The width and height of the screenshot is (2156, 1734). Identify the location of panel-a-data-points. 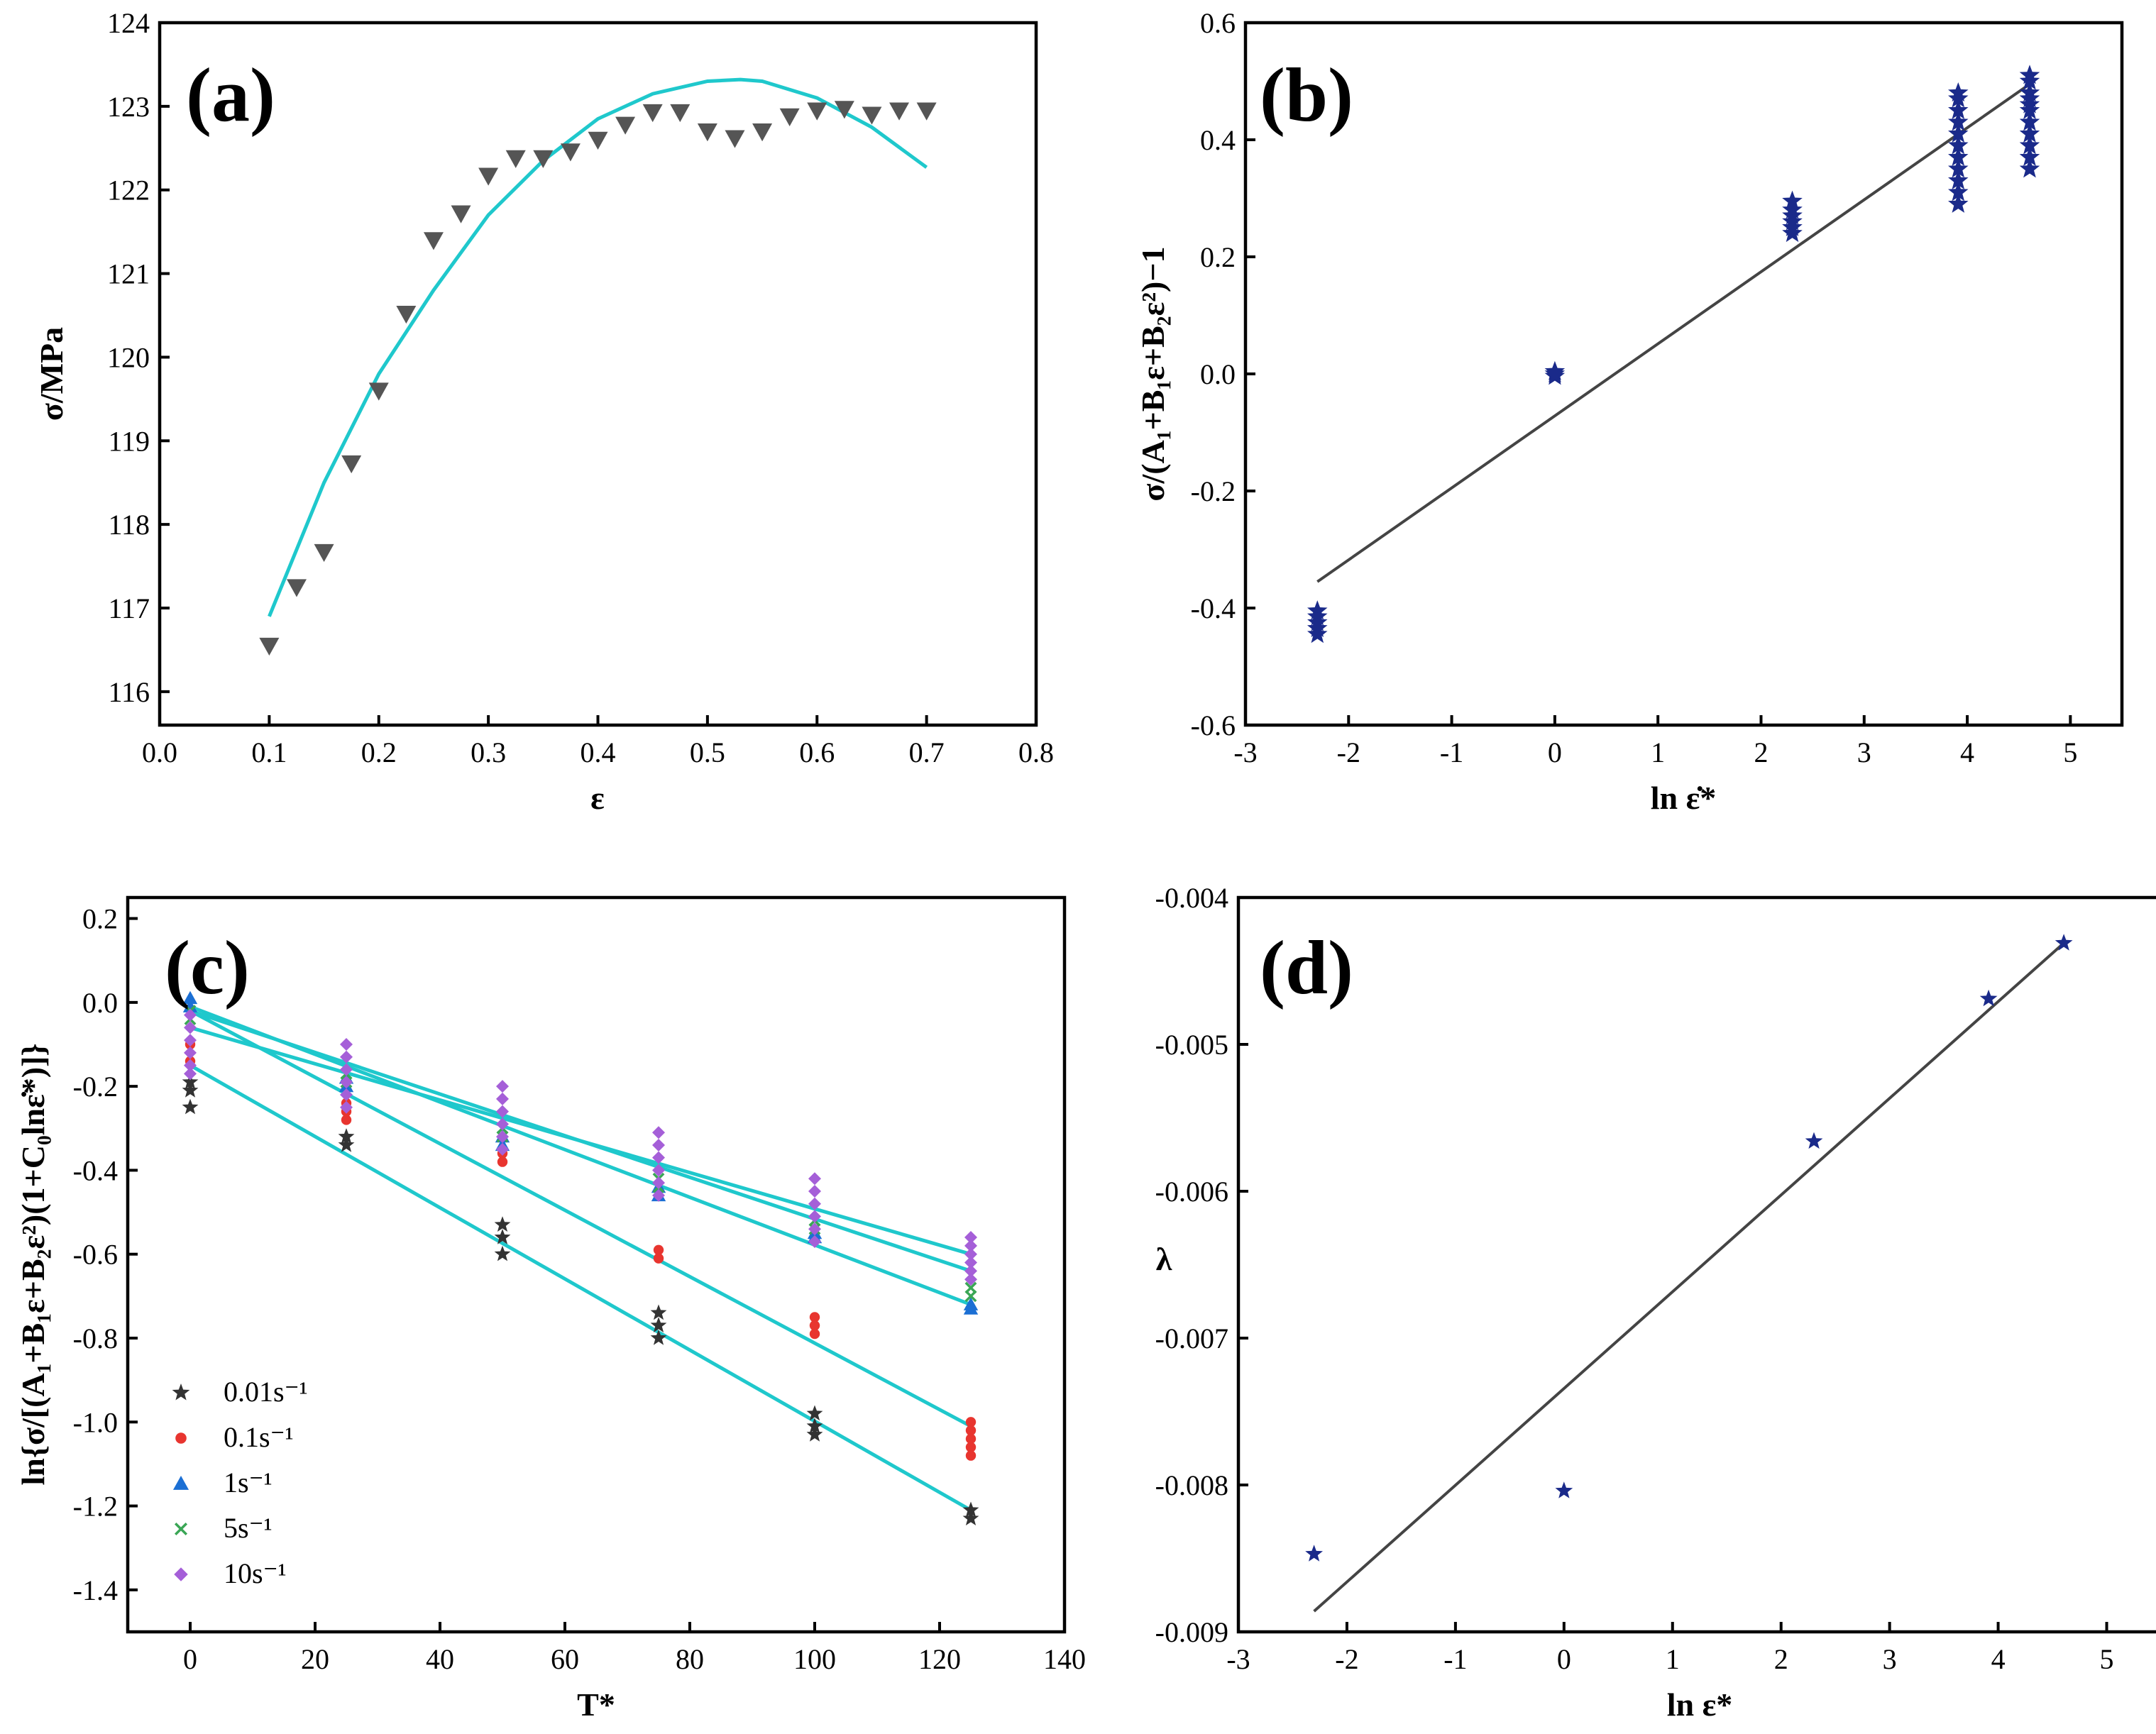
(598, 378).